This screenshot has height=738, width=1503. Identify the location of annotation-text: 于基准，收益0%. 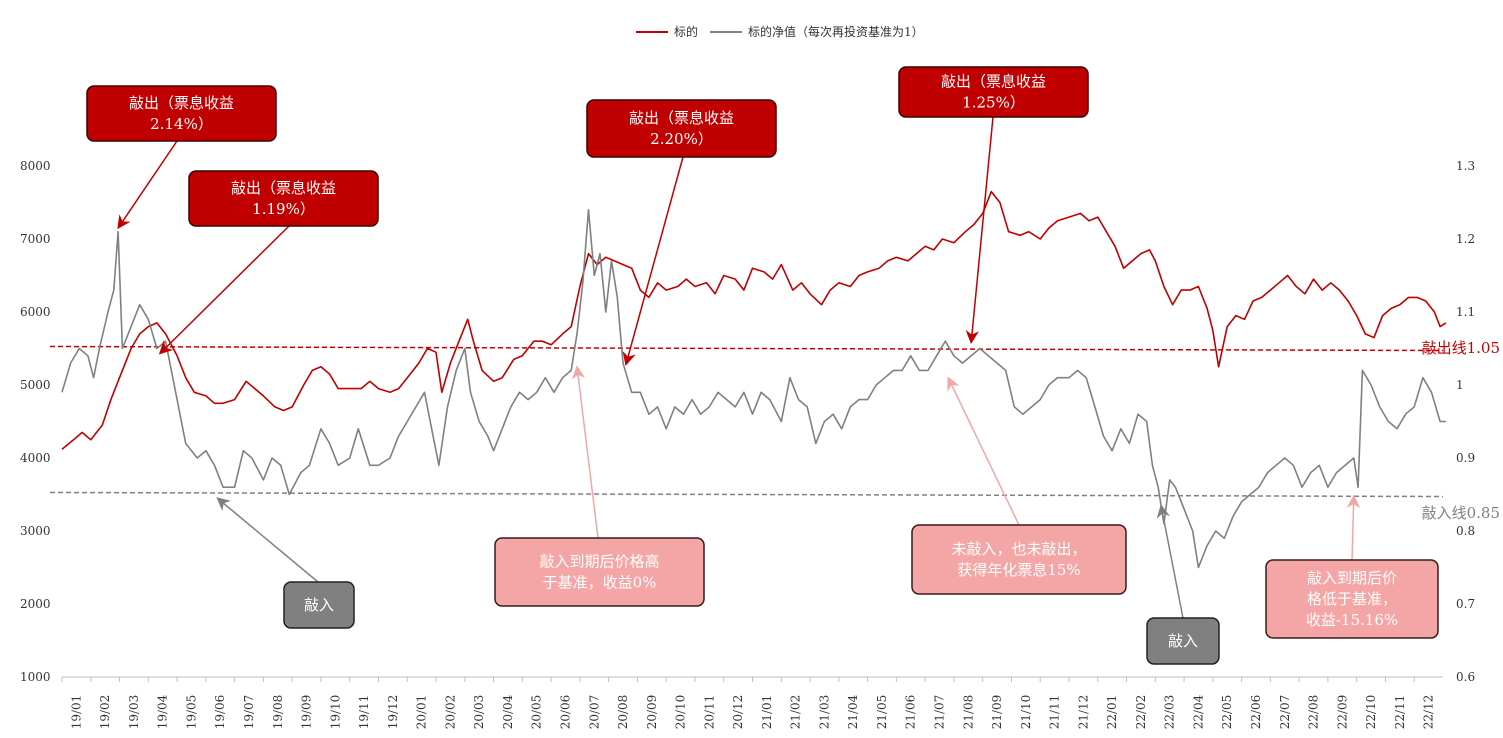
(600, 583).